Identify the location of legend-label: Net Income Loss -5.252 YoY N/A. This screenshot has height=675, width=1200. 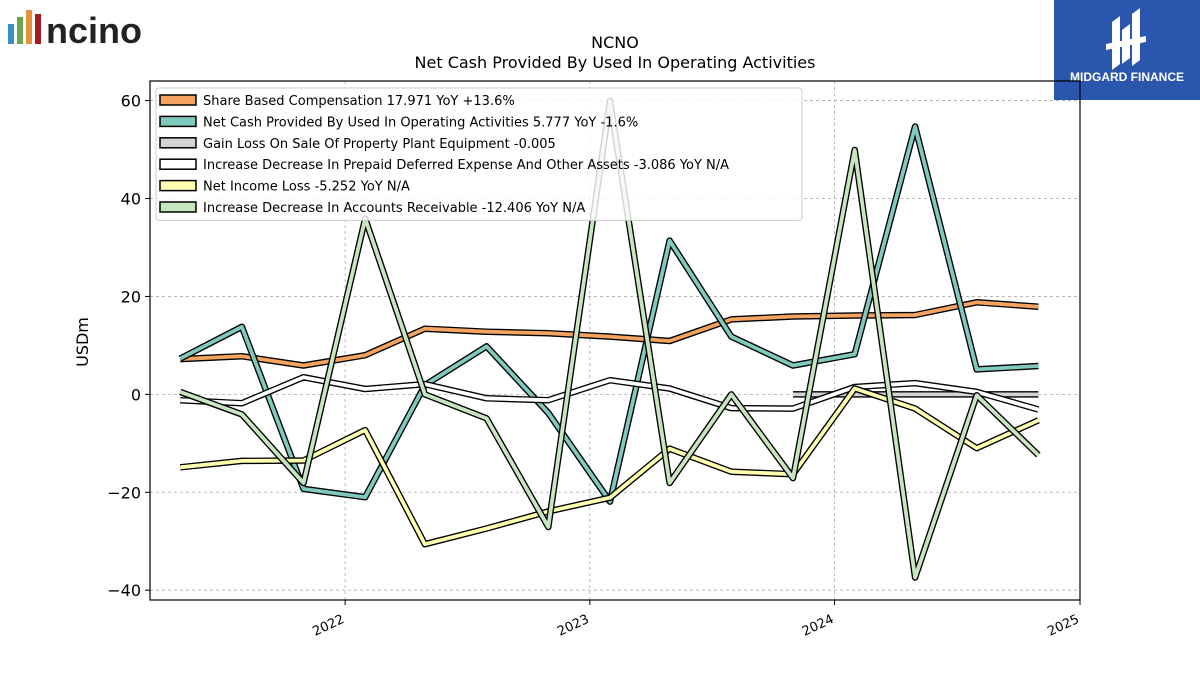
(306, 187).